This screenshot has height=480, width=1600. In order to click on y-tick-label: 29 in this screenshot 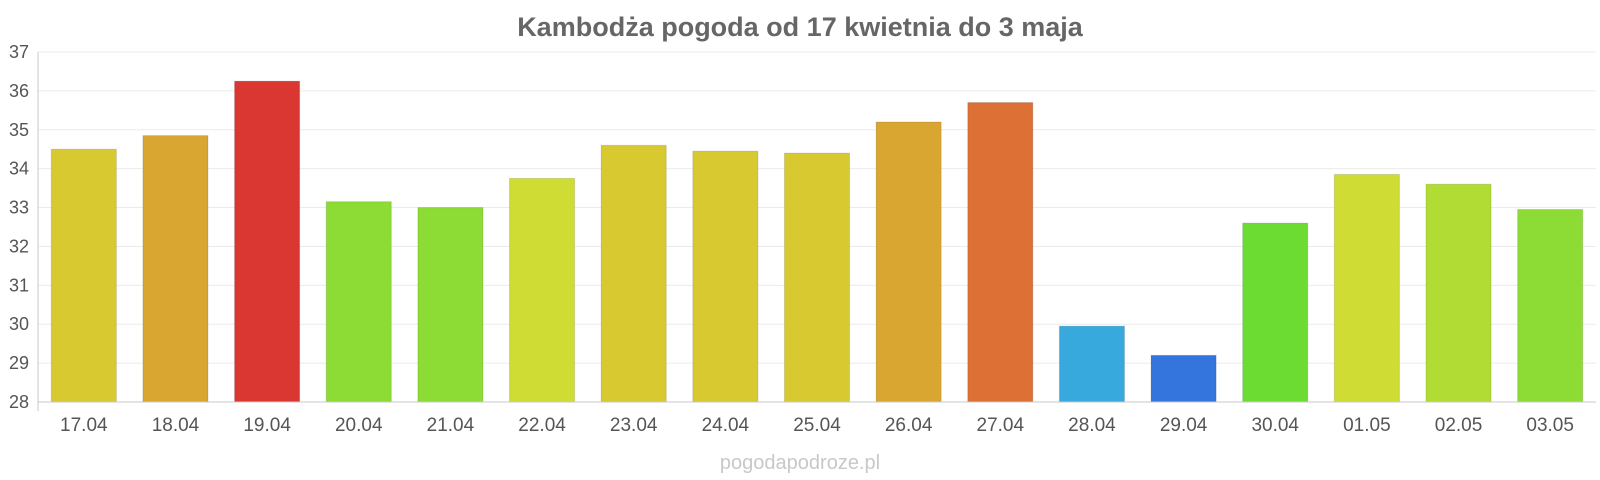, I will do `click(19, 363)`.